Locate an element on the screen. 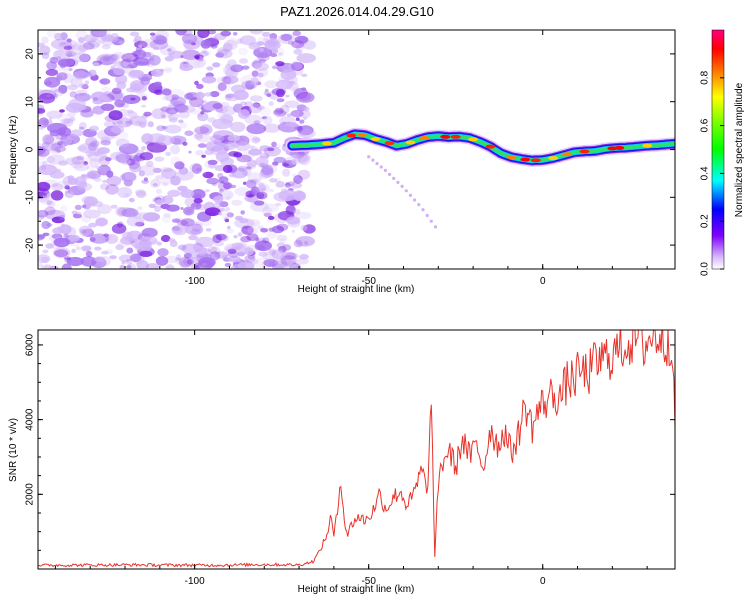 The width and height of the screenshot is (750, 600). colorbar-tick-label: 0.6 is located at coordinates (705, 125).